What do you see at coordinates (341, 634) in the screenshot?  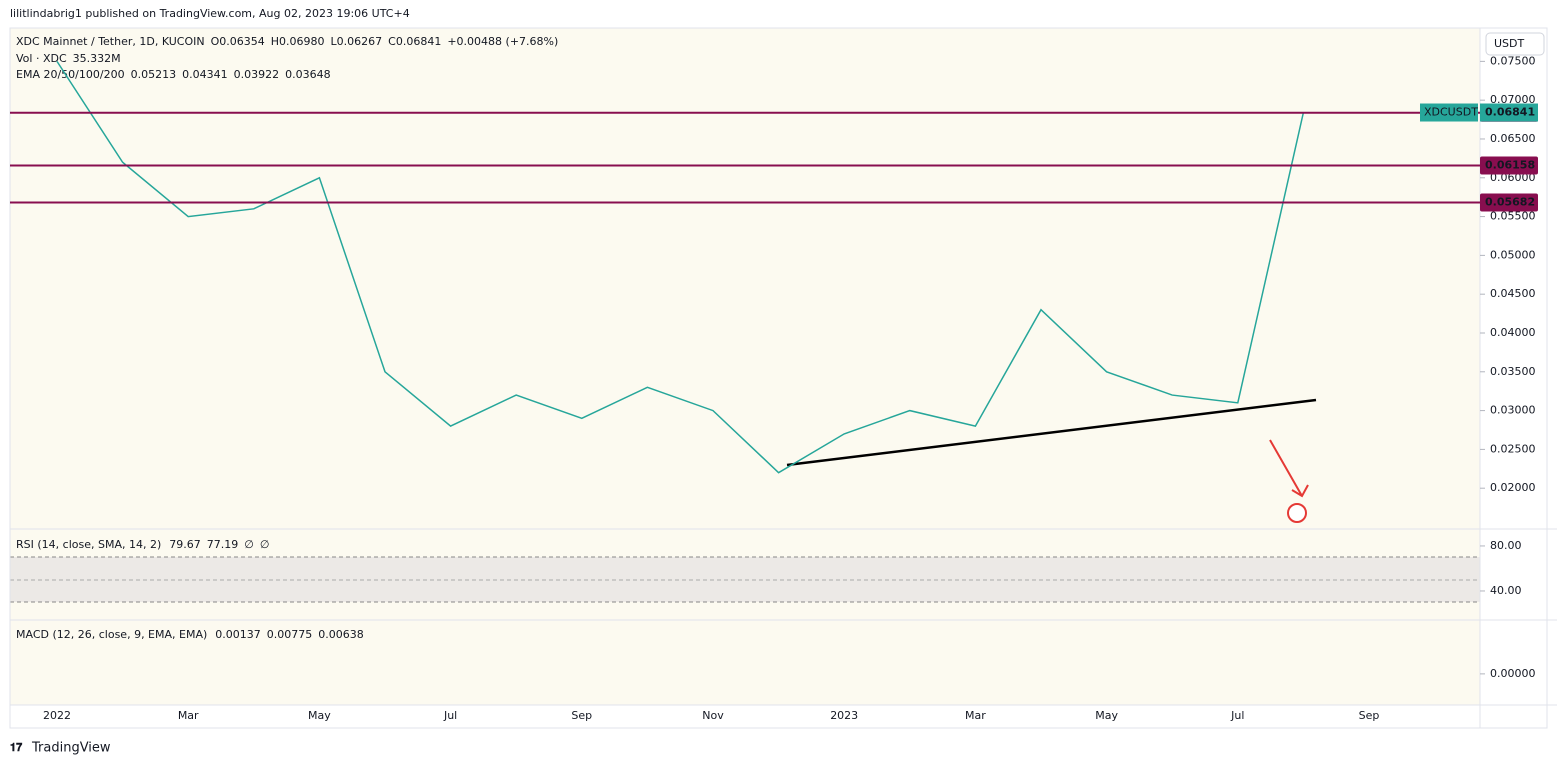 I see `macd-value: 0.00638` at bounding box center [341, 634].